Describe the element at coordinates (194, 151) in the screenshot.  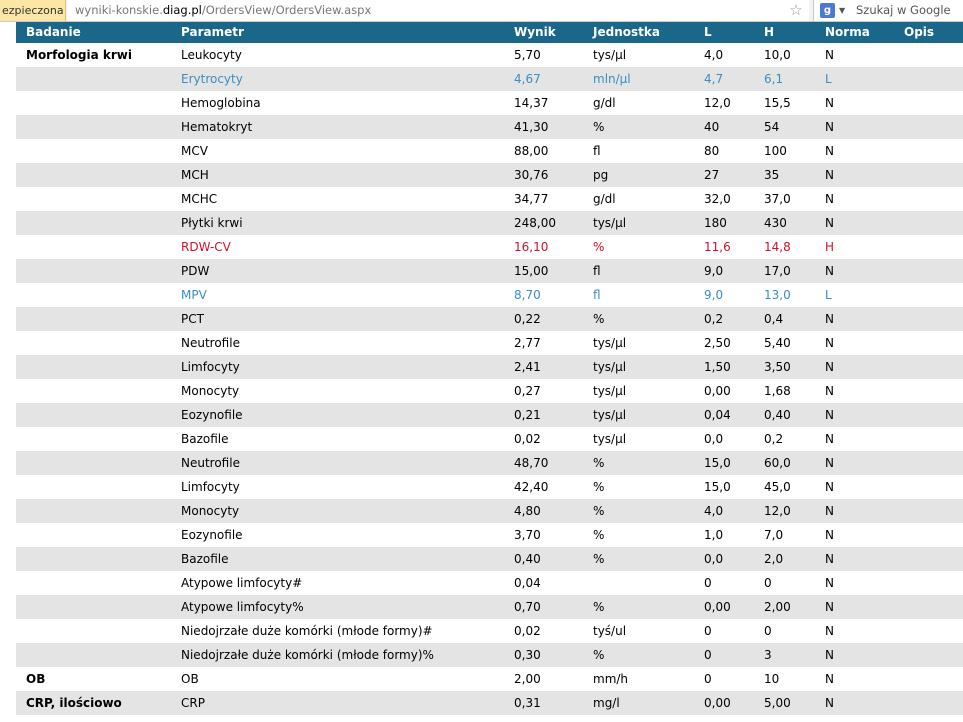
I see `cell-parametr: MCV` at that location.